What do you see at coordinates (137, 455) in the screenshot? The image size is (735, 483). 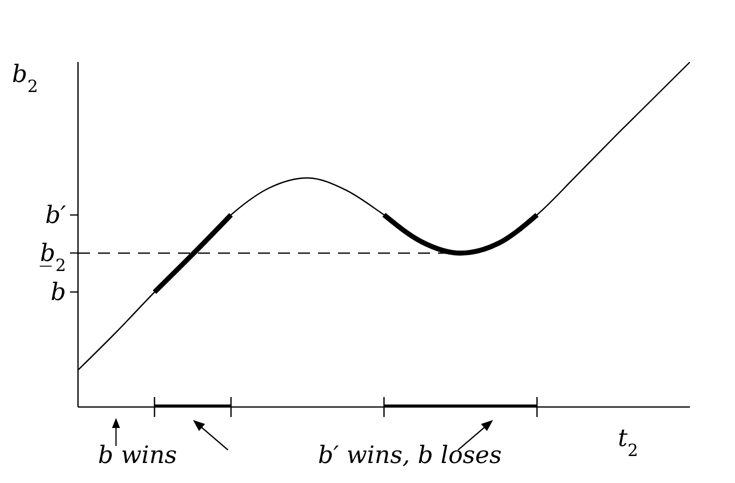 I see `text: b wins` at bounding box center [137, 455].